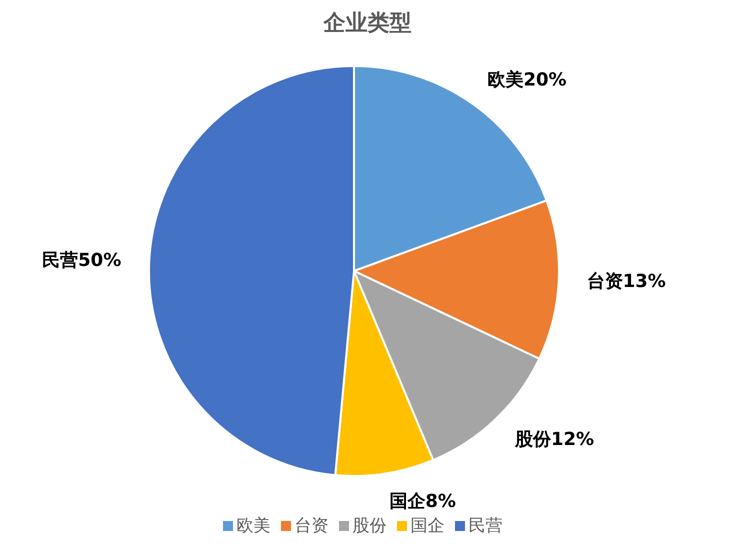  What do you see at coordinates (527, 80) in the screenshot?
I see `category-label: 欧美20%` at bounding box center [527, 80].